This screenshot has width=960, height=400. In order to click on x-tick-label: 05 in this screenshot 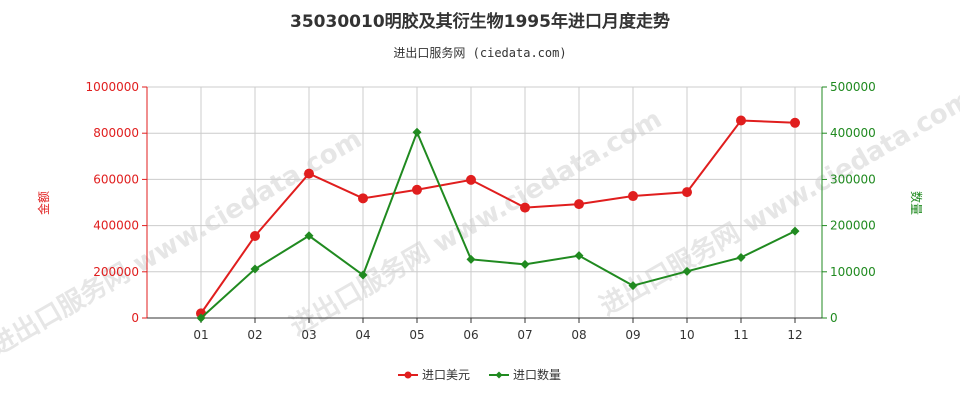, I will do `click(416, 335)`.